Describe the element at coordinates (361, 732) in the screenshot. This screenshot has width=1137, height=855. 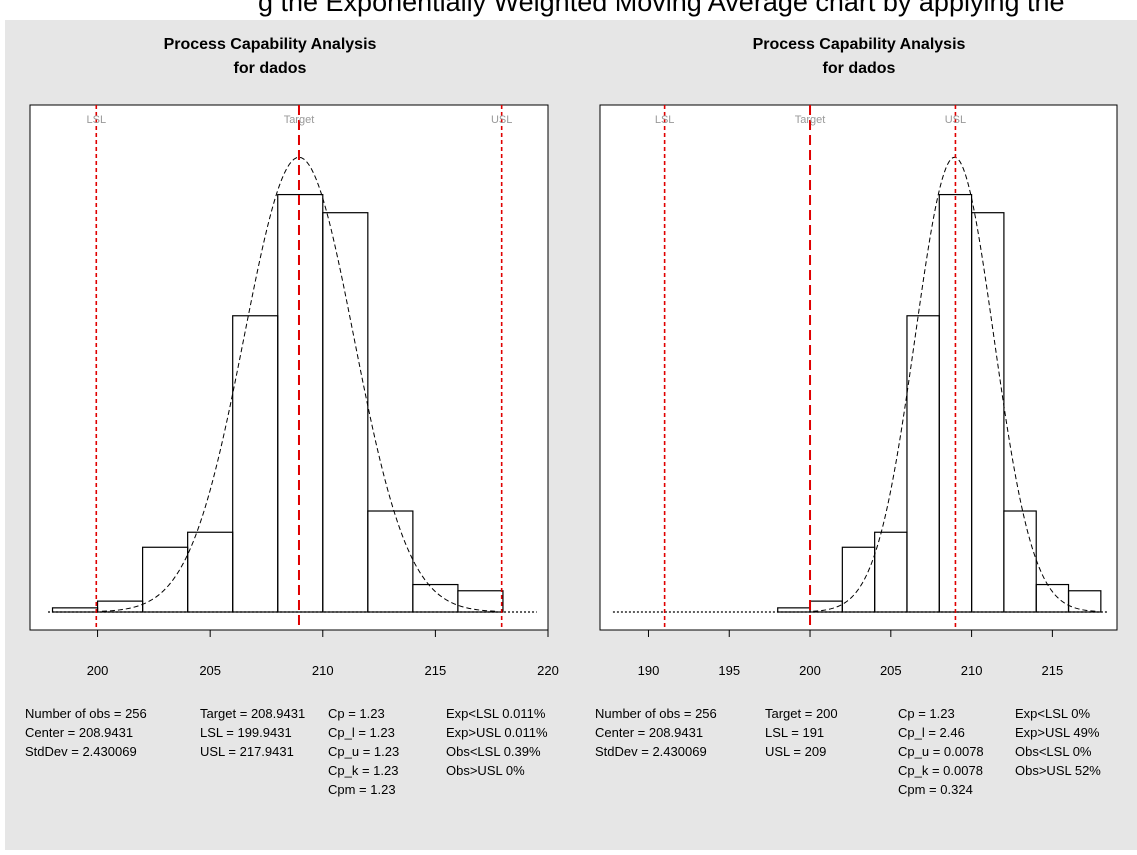
I see `stat-text: Cp_l = 1.23` at that location.